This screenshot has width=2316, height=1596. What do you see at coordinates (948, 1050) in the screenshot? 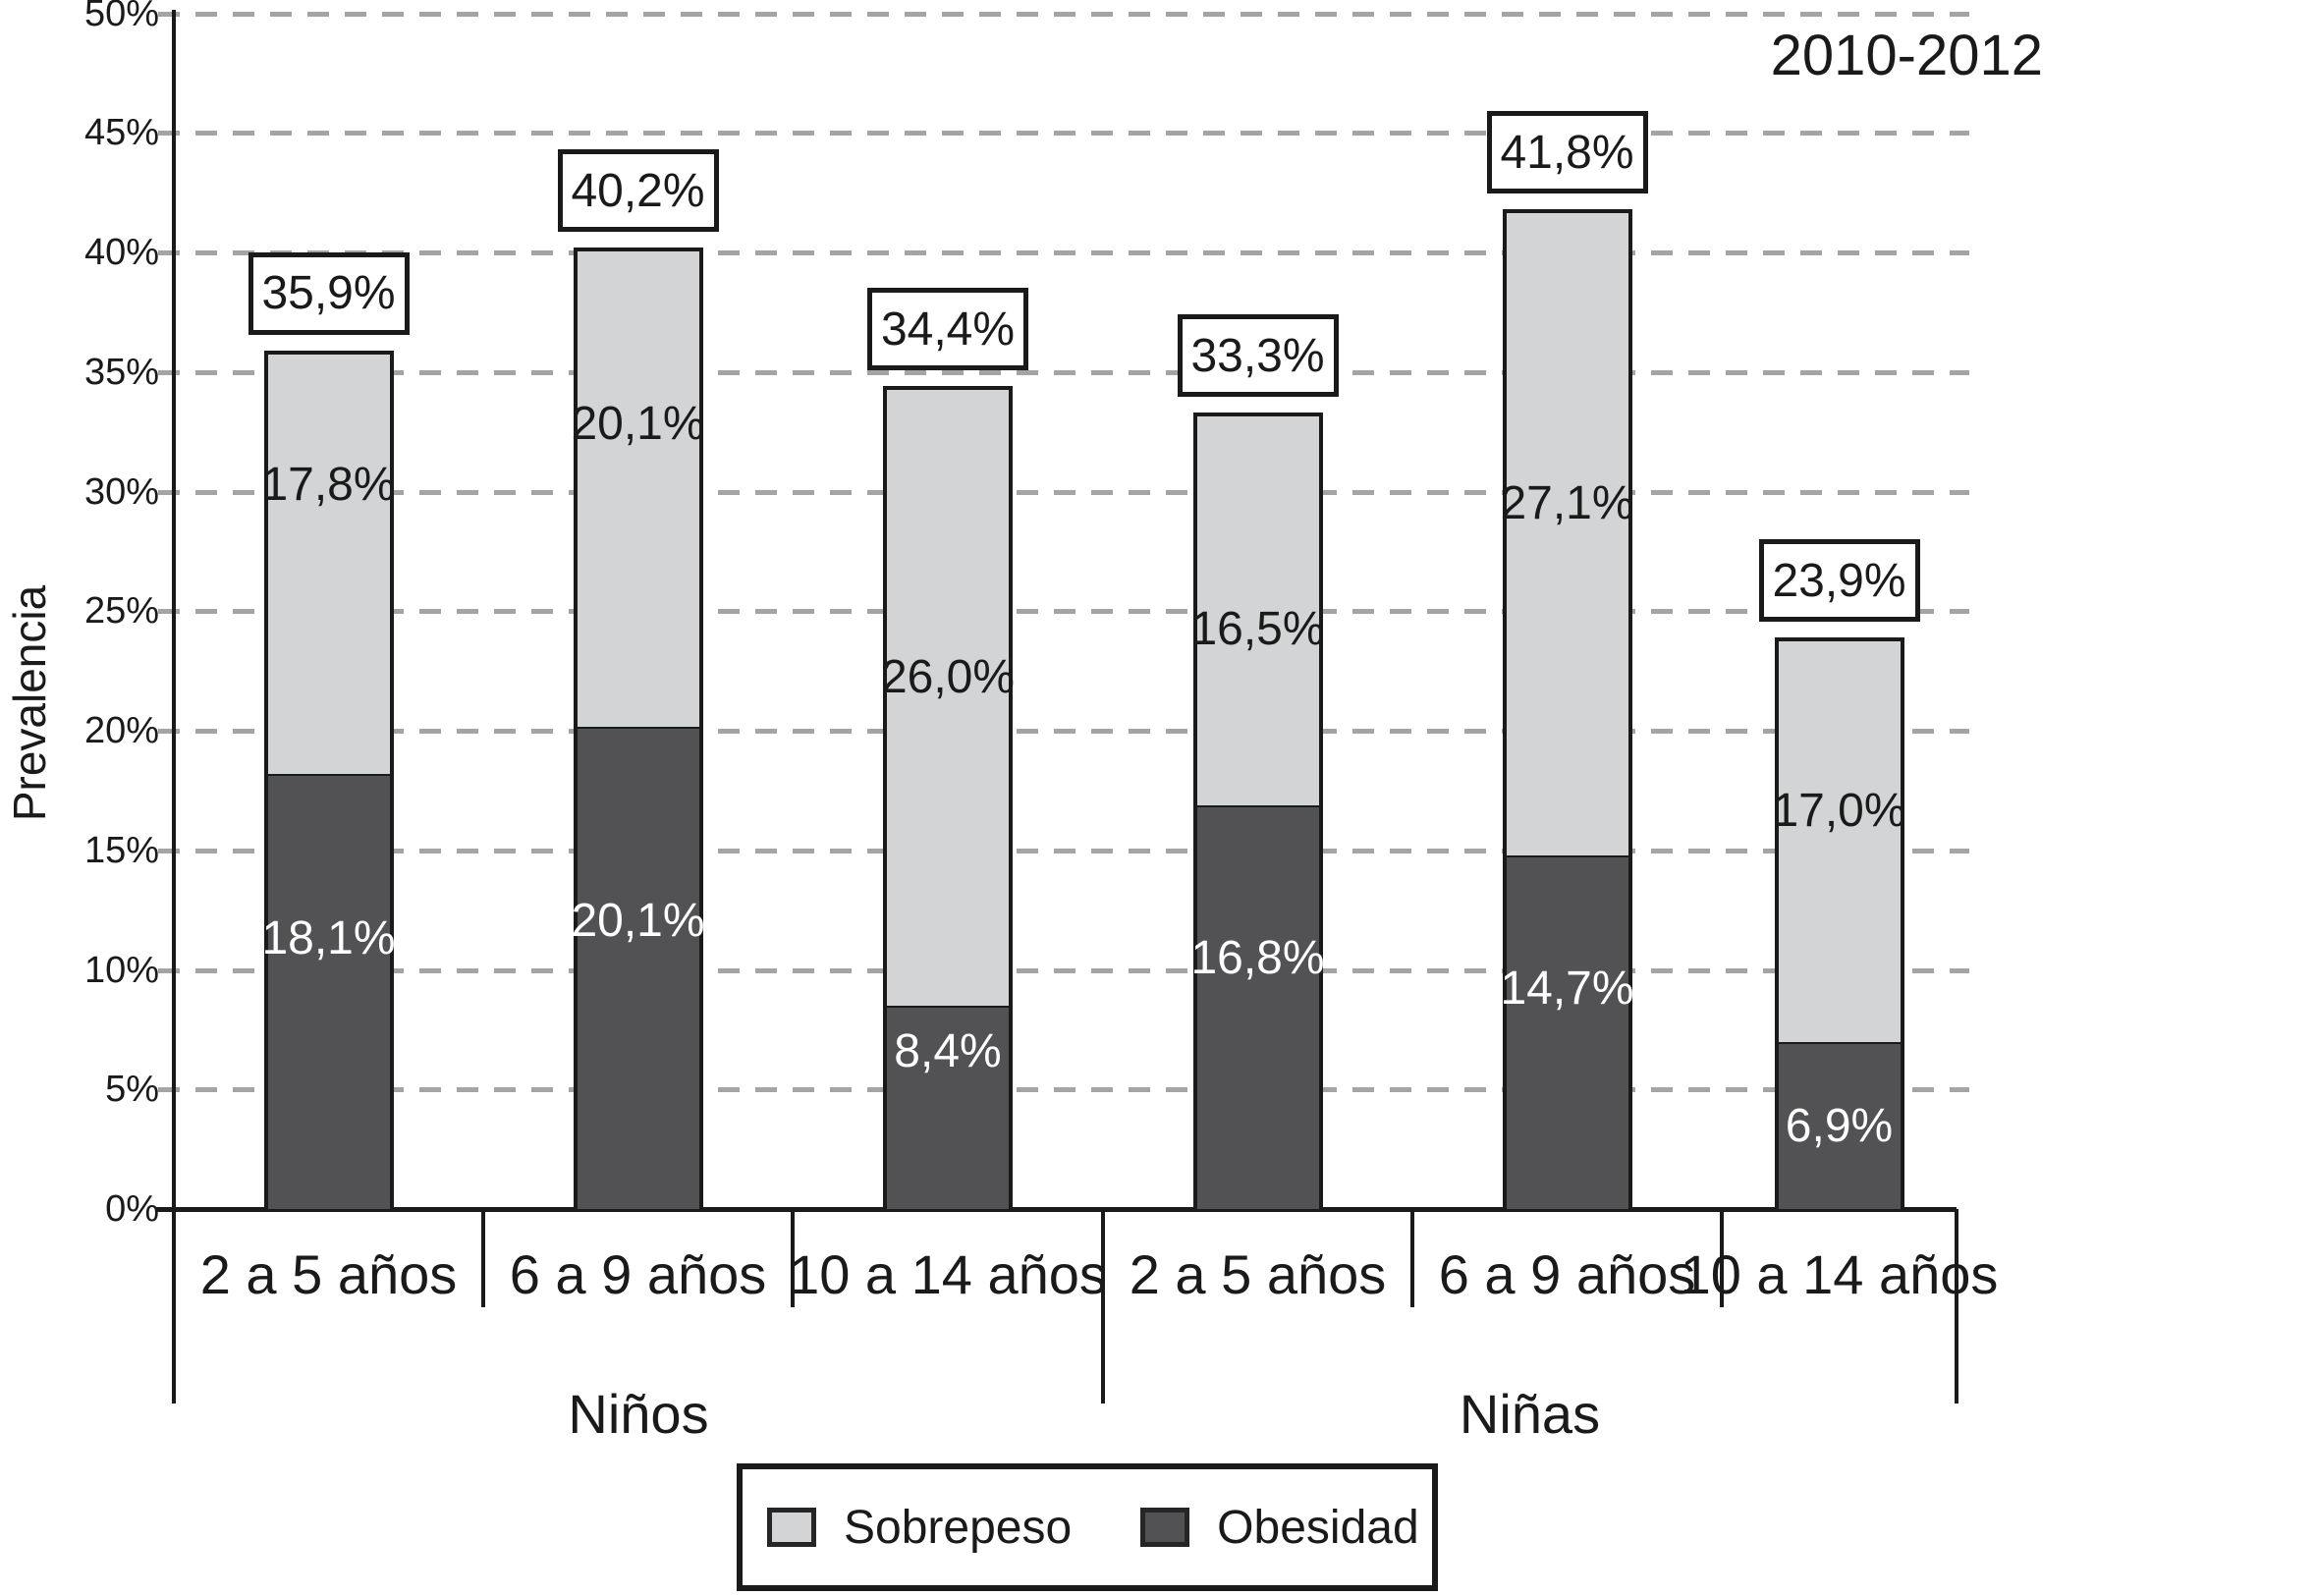
I see `obesidad-value-label: 8,4%` at bounding box center [948, 1050].